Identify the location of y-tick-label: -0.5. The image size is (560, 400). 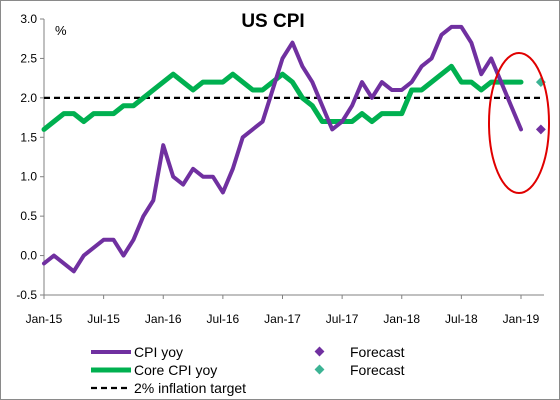
(26, 295).